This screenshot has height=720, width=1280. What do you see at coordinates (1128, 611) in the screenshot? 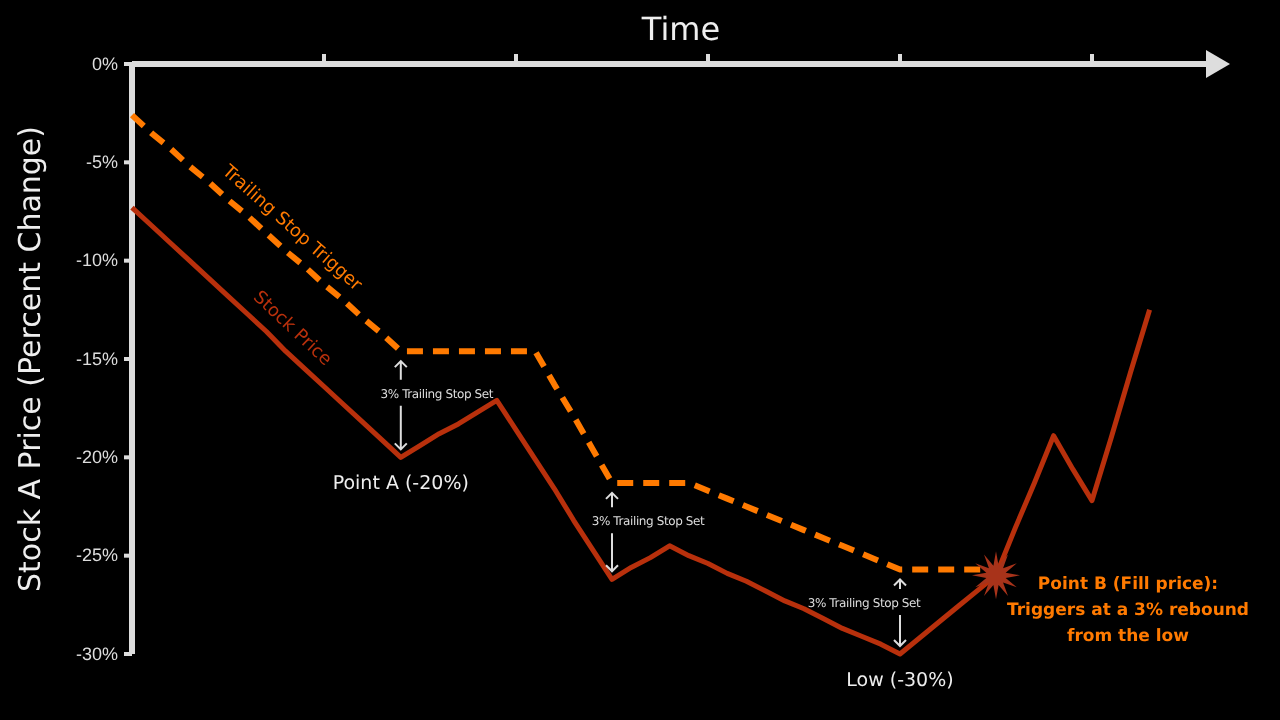
I see `annotation: Point B (Fill price): Triggers at a 3% rebound from the low` at bounding box center [1128, 611].